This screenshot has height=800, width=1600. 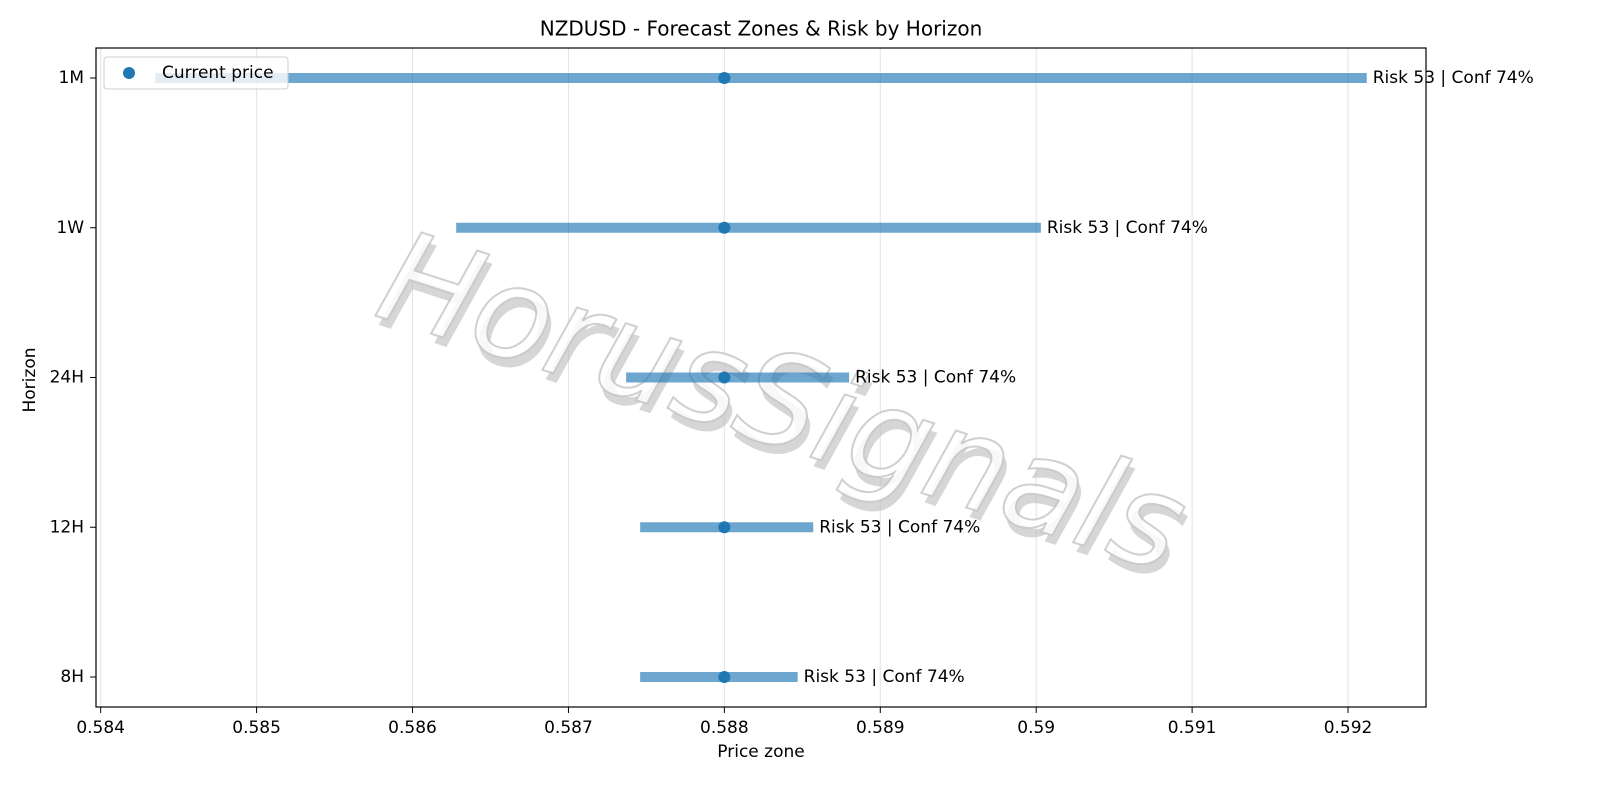 What do you see at coordinates (256, 728) in the screenshot?
I see `x-tick-label: 0.585` at bounding box center [256, 728].